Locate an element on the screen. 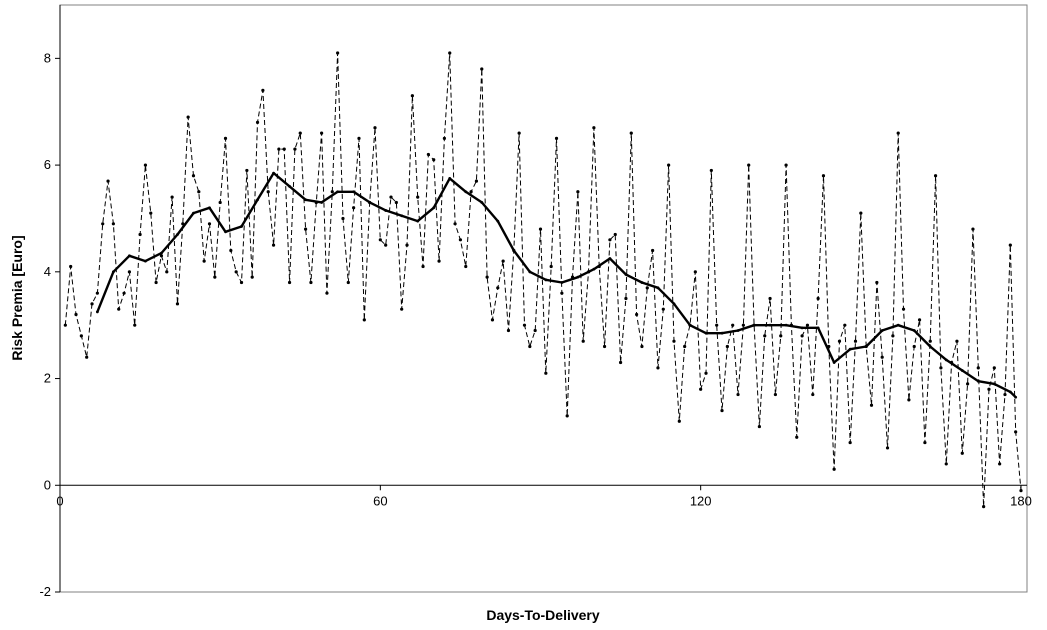 This screenshot has height=630, width=1047. y-tick-label: 4 is located at coordinates (47, 271).